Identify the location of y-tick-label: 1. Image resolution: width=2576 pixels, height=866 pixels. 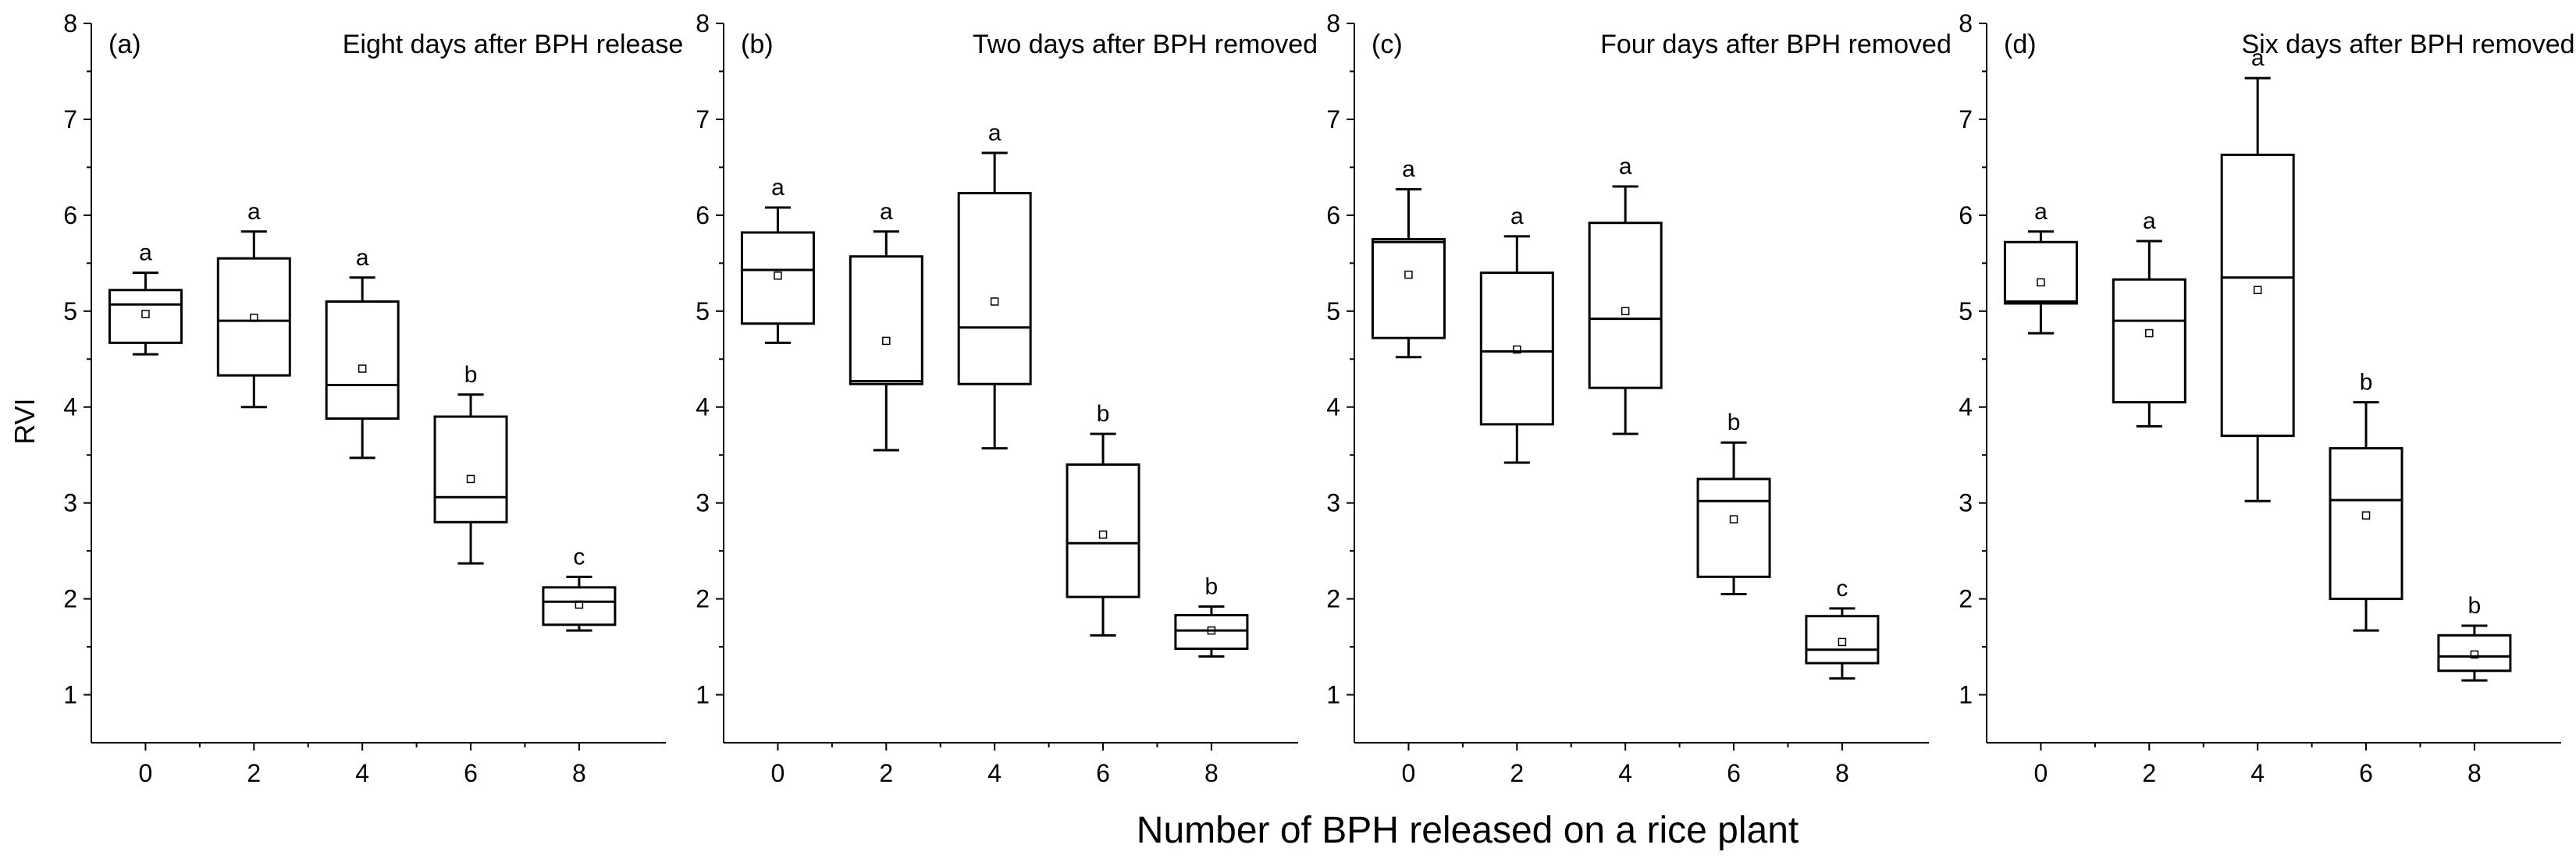
(1333, 695).